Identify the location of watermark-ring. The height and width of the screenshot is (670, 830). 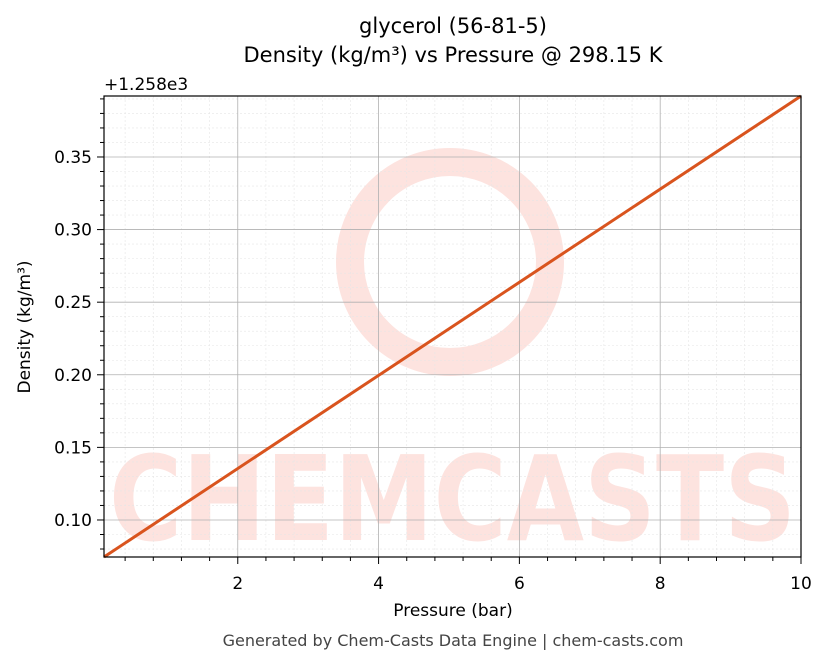
(450, 262).